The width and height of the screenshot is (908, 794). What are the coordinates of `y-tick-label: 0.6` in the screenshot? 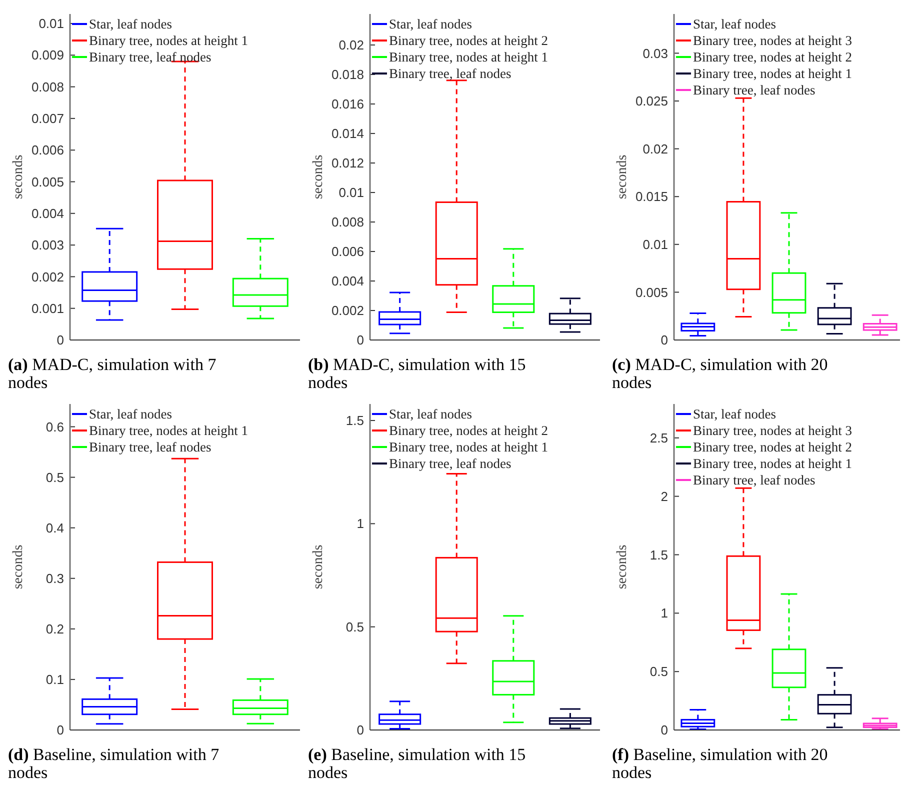 It's located at (55, 426).